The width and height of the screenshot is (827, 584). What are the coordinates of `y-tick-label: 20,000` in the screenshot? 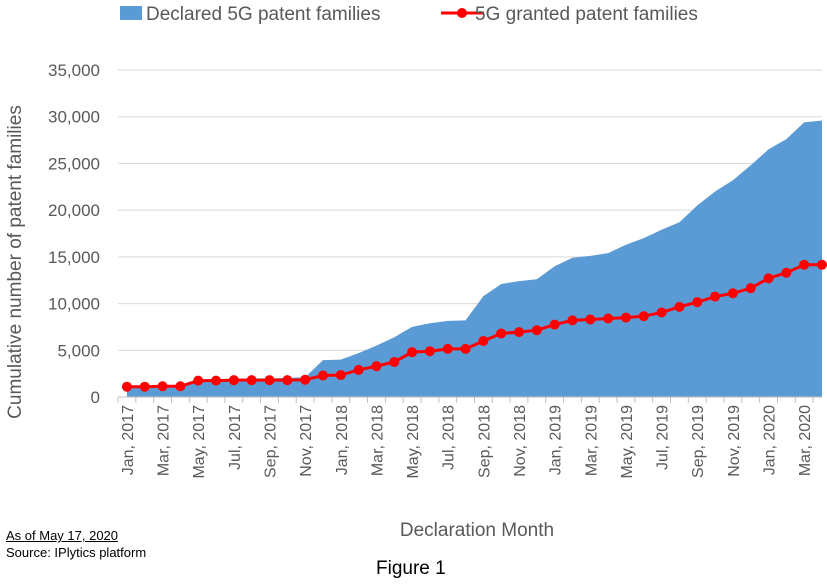 It's located at (74, 210).